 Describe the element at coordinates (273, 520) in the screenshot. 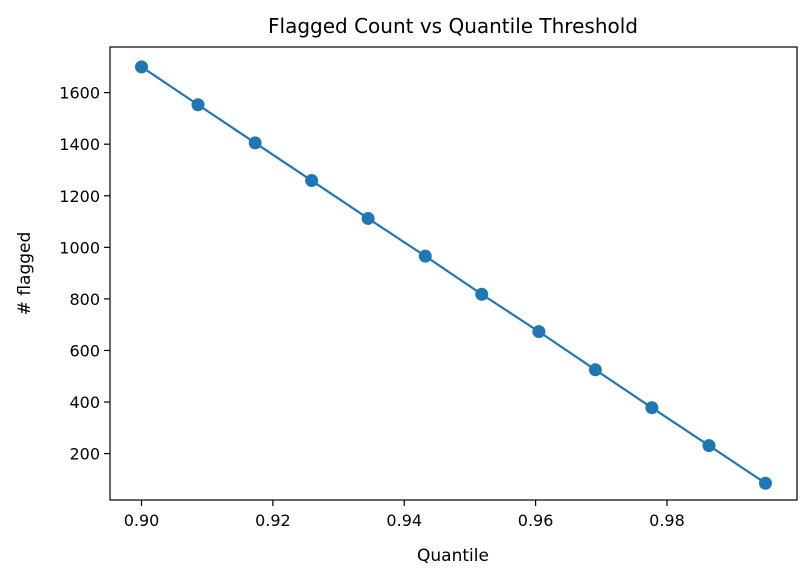

I see `x-tick-label: 0.92` at that location.